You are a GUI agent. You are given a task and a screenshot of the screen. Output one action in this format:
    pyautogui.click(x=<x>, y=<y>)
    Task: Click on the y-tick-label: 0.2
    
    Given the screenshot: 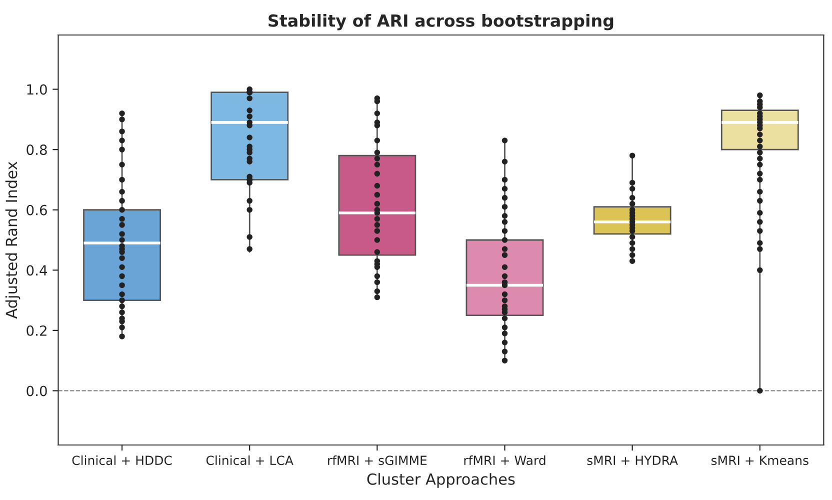 What is the action you would take?
    pyautogui.click(x=36, y=330)
    